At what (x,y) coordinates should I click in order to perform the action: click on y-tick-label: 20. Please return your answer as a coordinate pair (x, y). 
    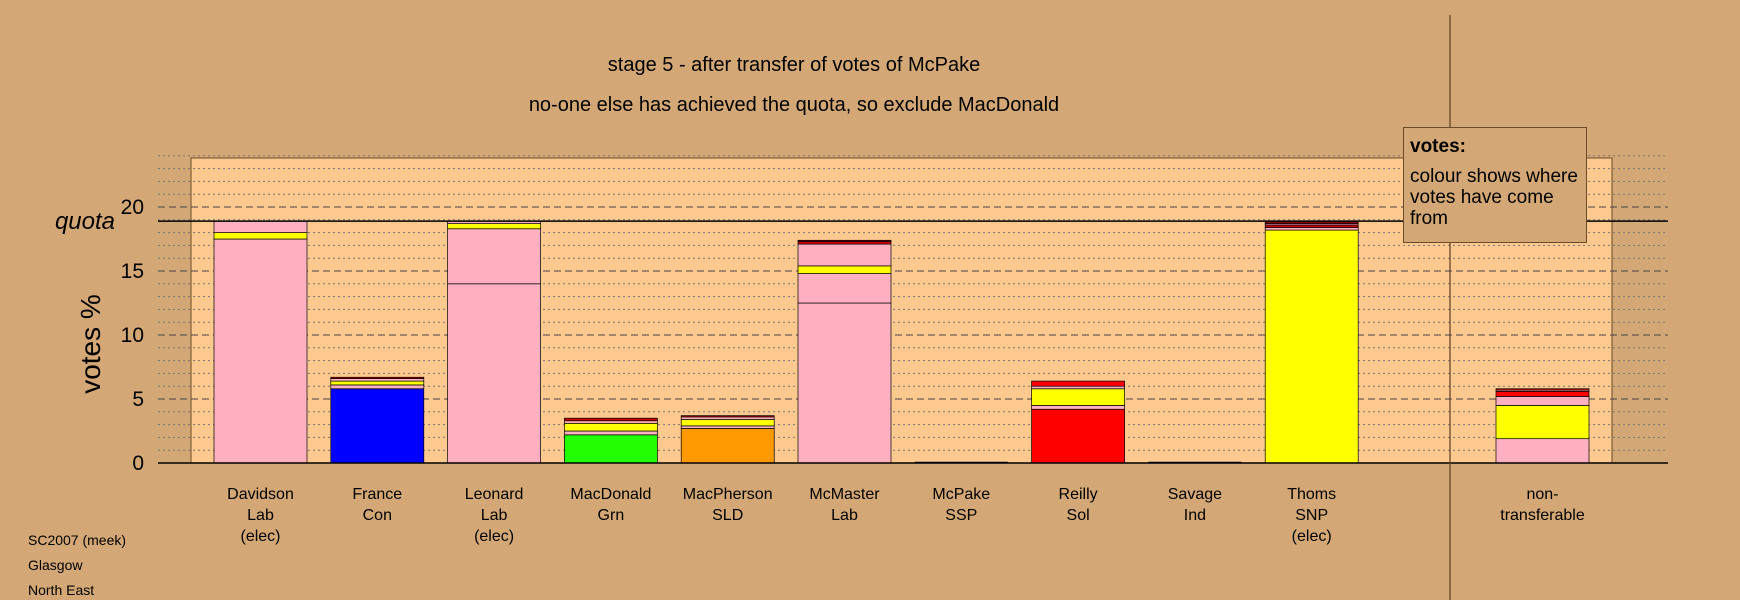
    Looking at the image, I should click on (132, 207).